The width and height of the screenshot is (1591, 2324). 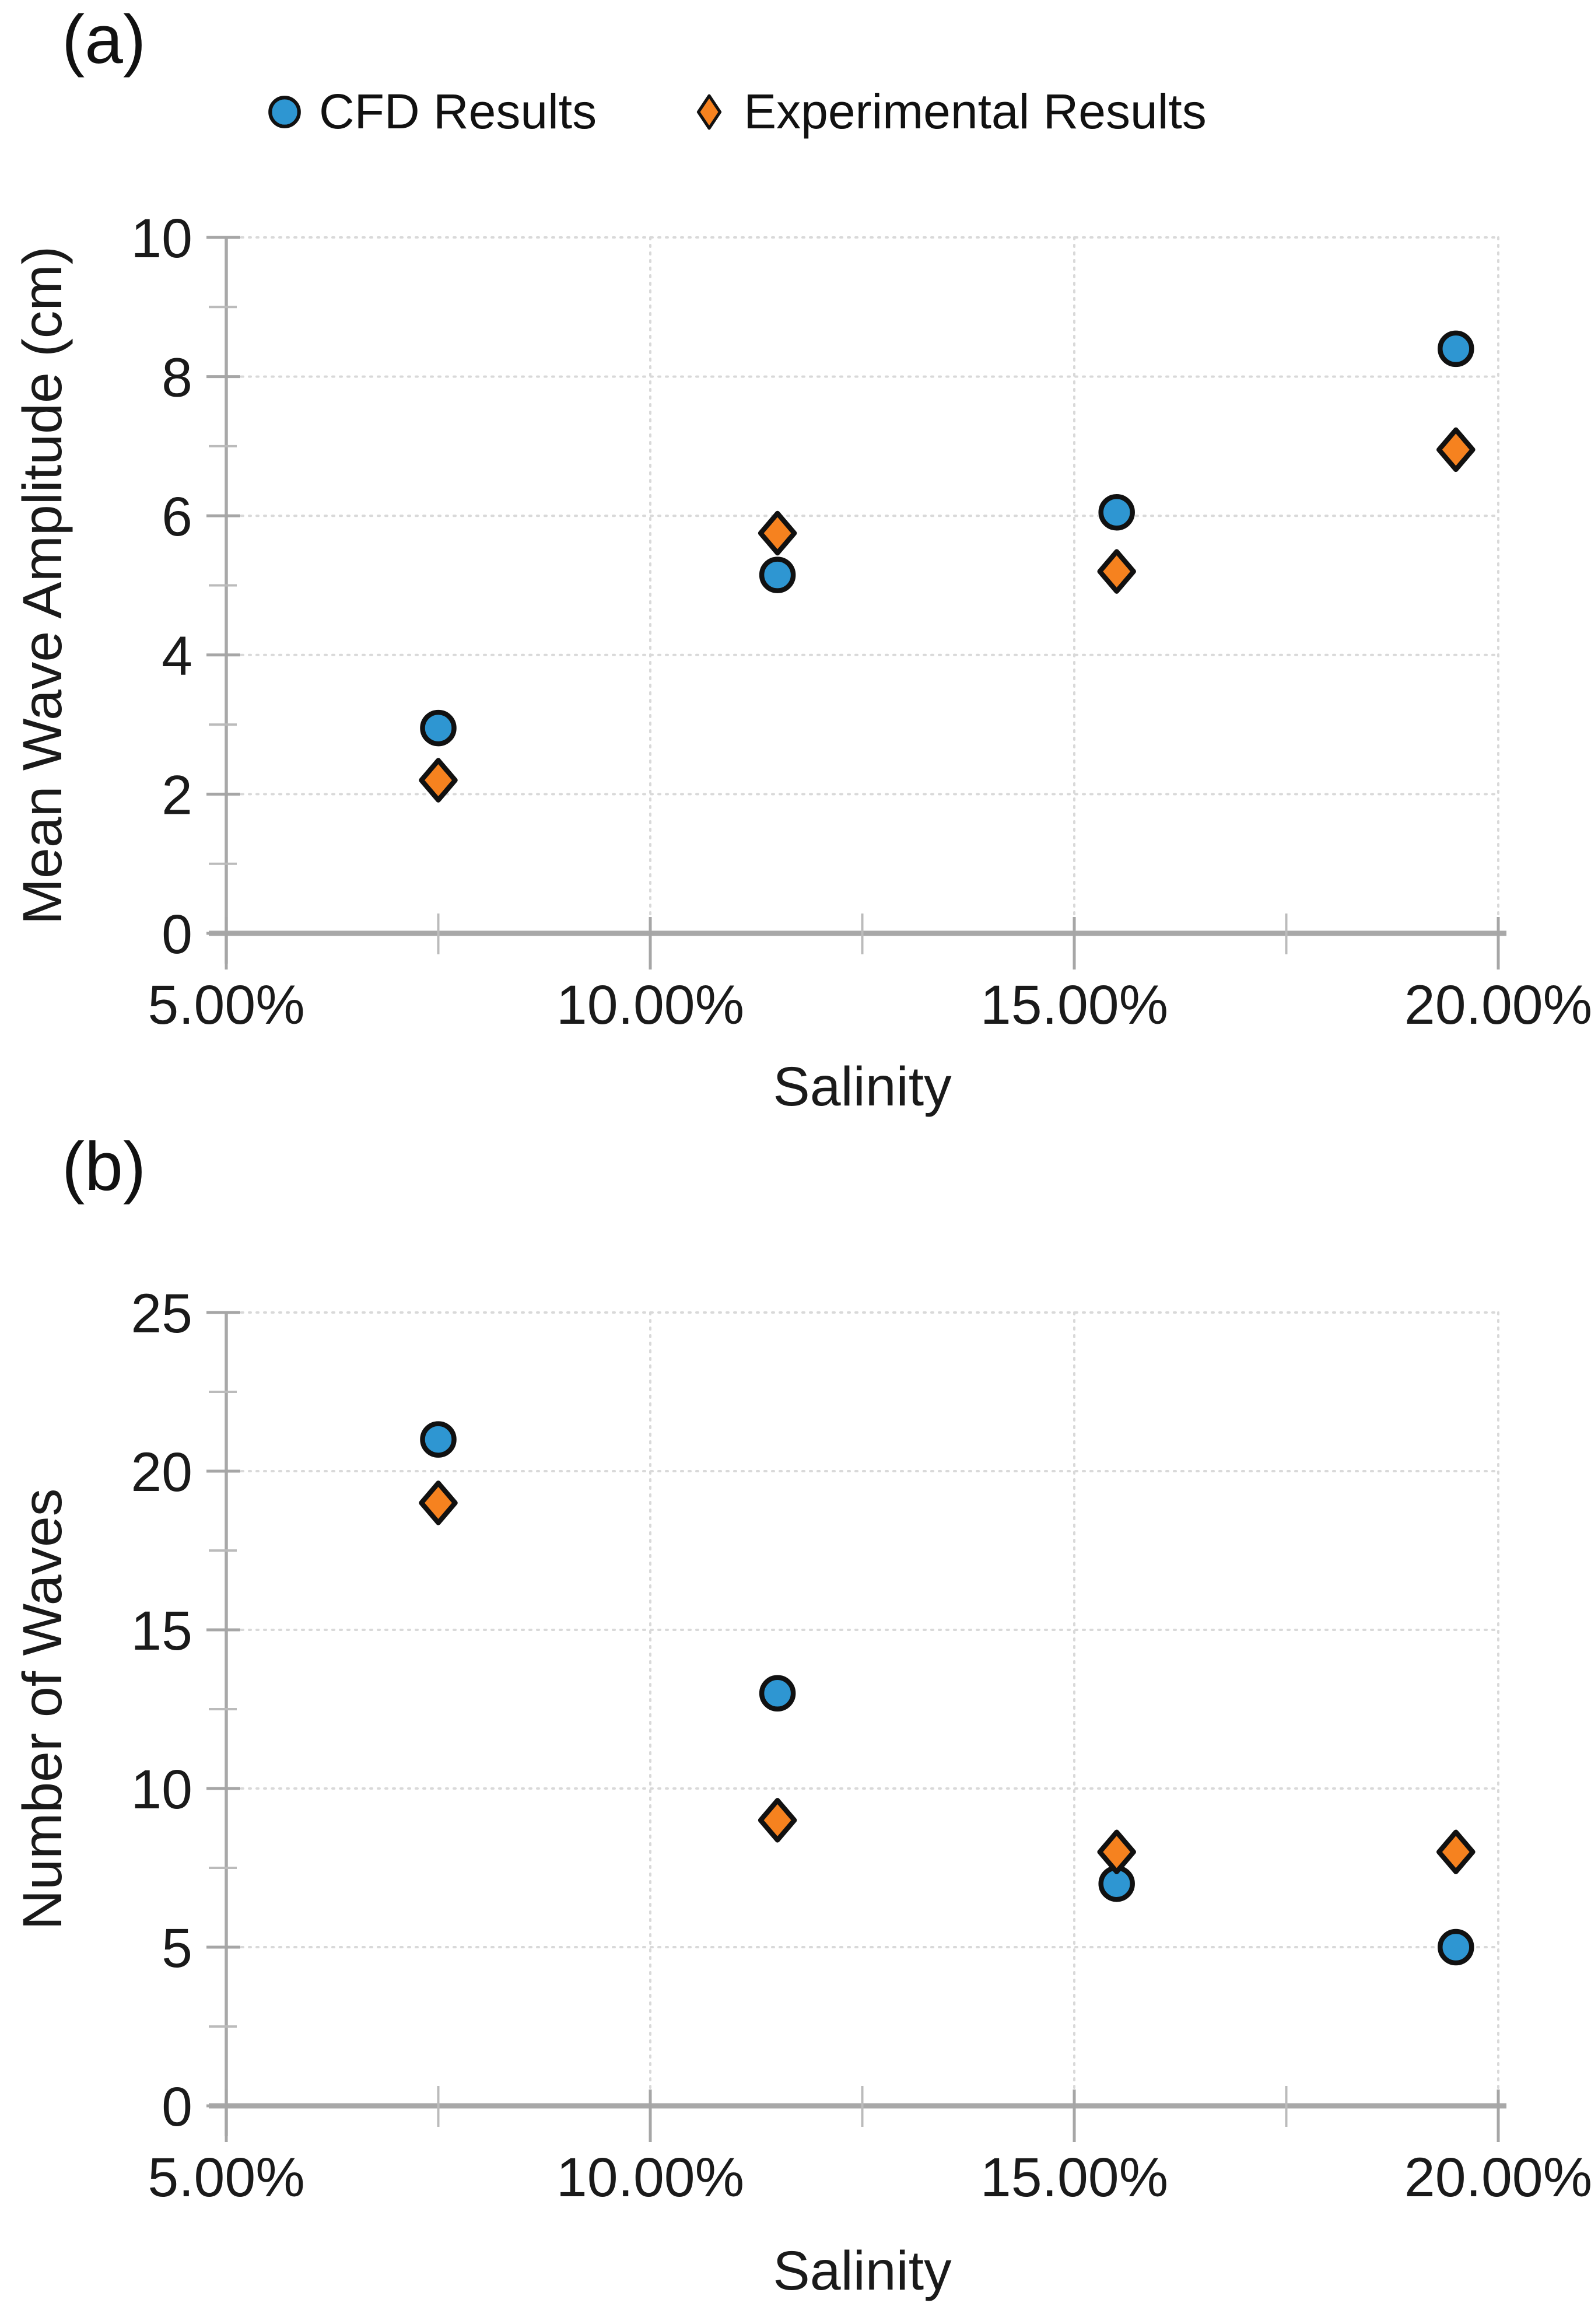 I want to click on legend-label-experimental: Experimental Results, so click(x=976, y=111).